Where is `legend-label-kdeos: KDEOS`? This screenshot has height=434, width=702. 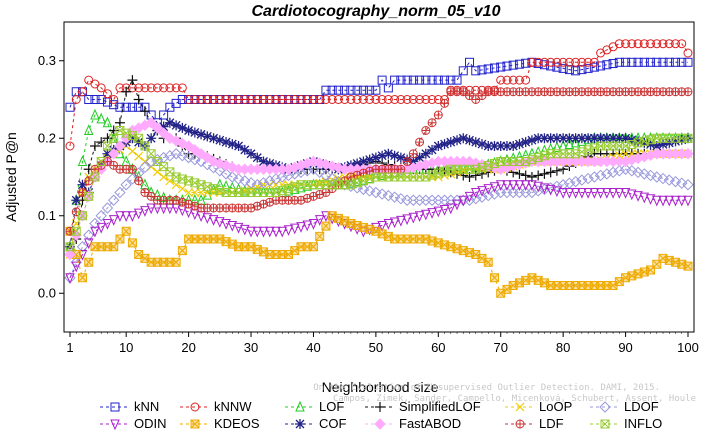
legend-label-kdeos: KDEOS is located at coordinates (237, 423).